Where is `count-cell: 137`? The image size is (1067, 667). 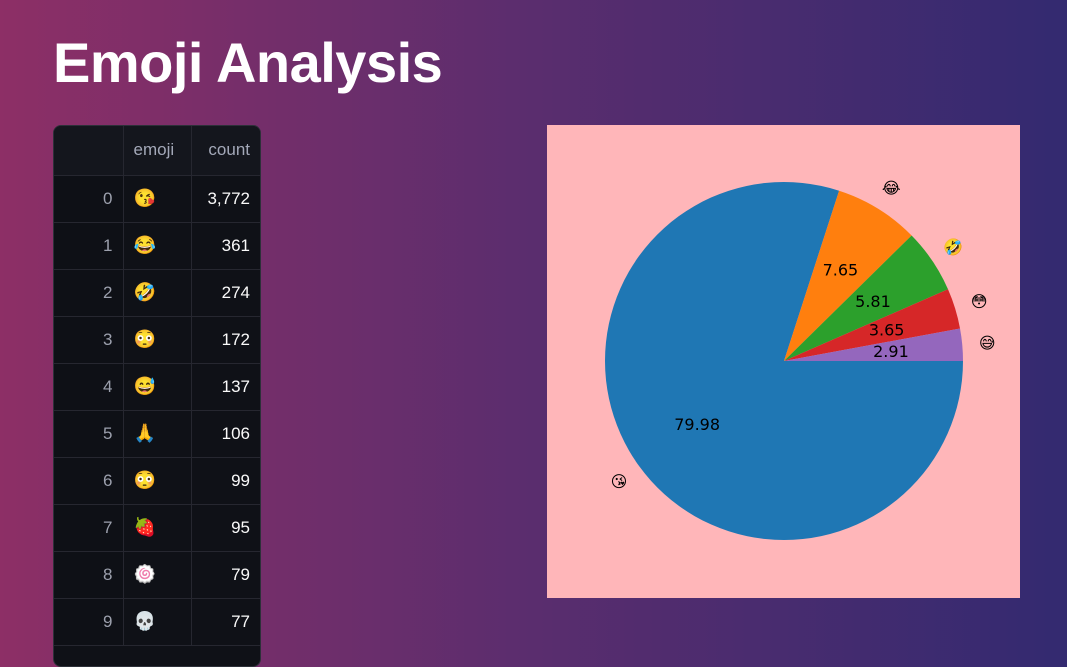
count-cell: 137 is located at coordinates (225, 387).